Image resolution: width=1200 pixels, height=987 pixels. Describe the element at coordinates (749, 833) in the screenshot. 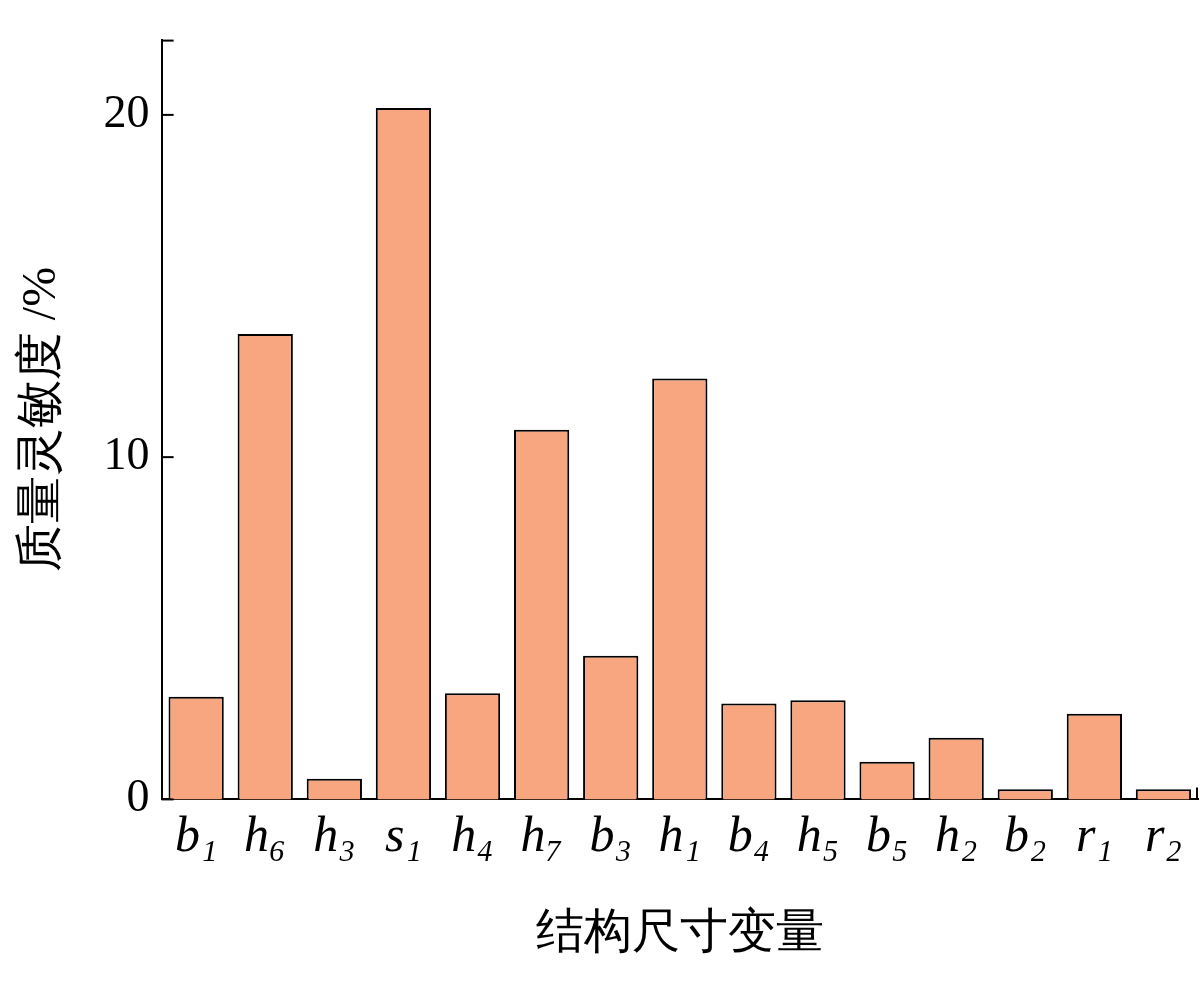

I see `x-tick-label: b₄` at that location.